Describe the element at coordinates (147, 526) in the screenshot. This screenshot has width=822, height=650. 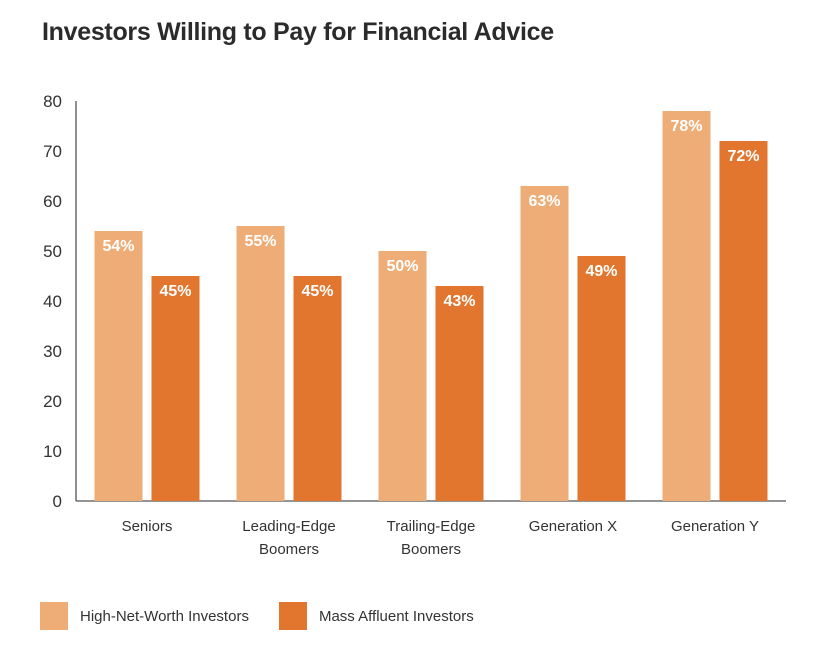
I see `category-label: Seniors` at that location.